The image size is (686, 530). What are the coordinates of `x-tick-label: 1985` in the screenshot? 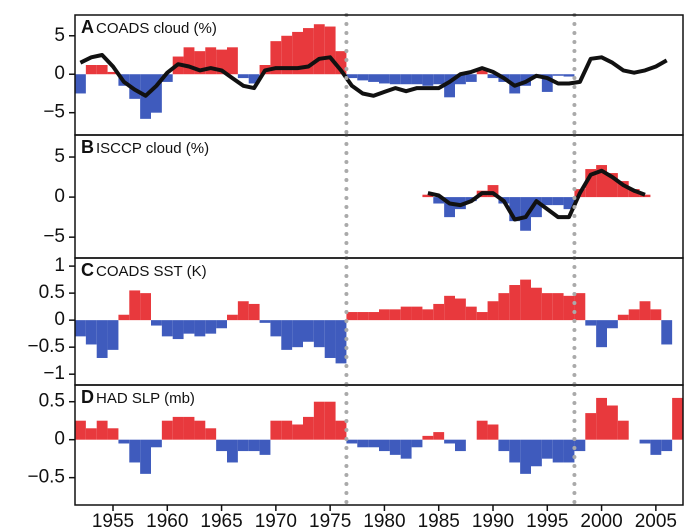 It's located at (439, 520).